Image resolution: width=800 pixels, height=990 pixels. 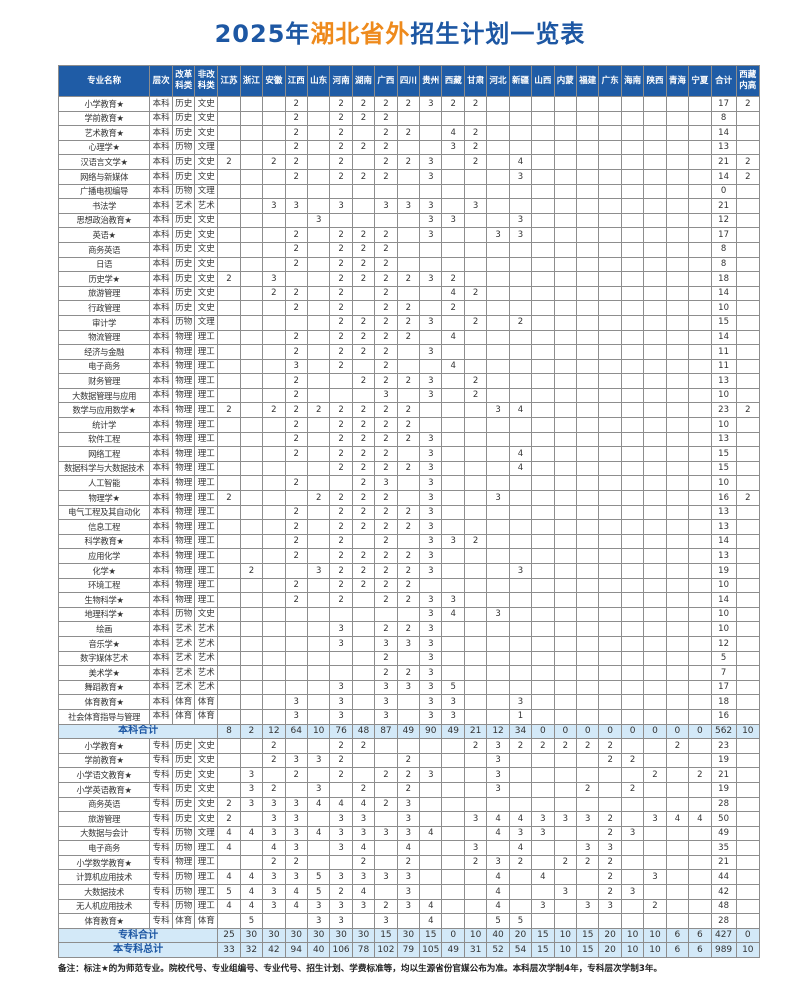 I want to click on row-total-cell: 28, so click(x=723, y=804).